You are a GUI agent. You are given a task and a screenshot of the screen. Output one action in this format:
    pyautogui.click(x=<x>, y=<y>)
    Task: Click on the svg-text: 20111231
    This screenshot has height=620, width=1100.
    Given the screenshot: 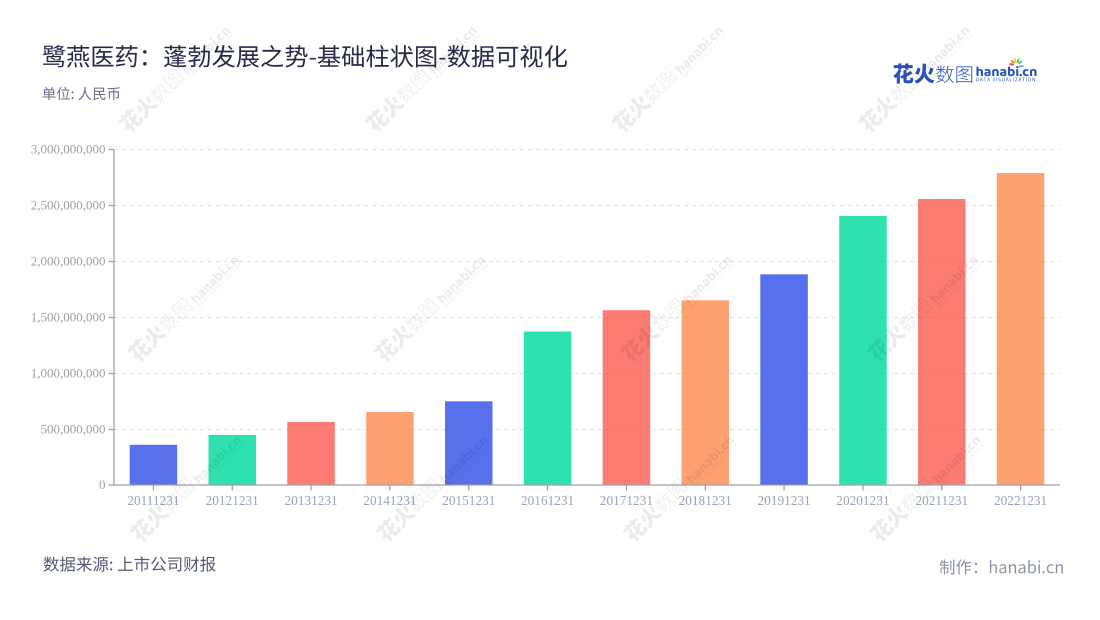 What is the action you would take?
    pyautogui.click(x=153, y=500)
    